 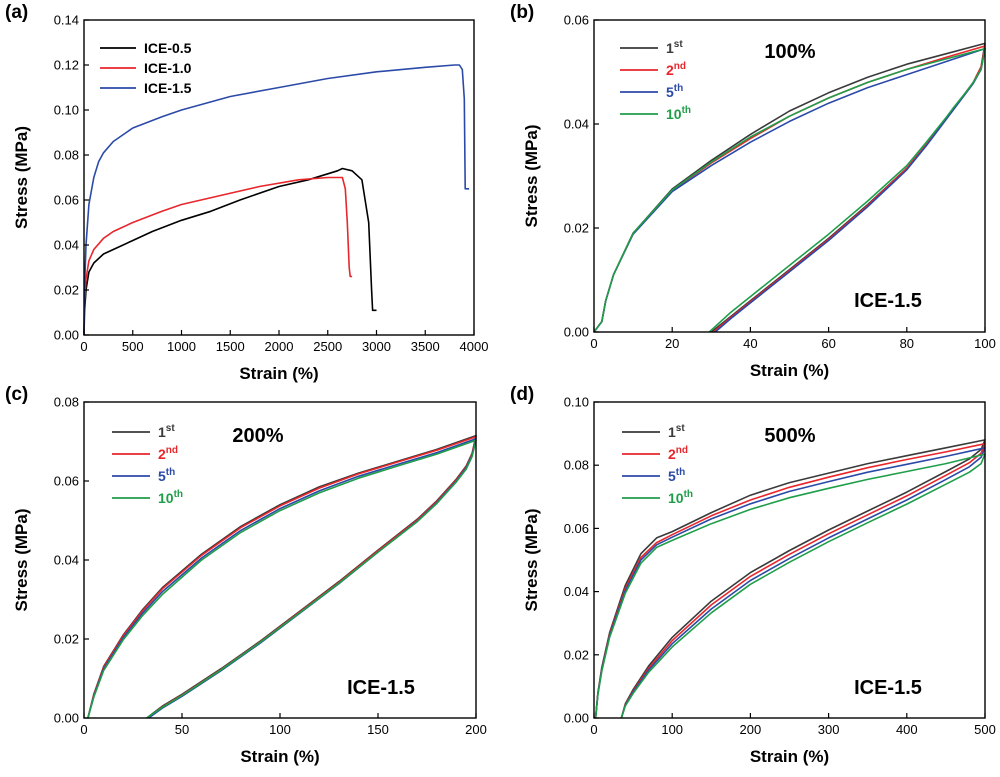 I want to click on x-tick-label: 400, so click(x=907, y=729).